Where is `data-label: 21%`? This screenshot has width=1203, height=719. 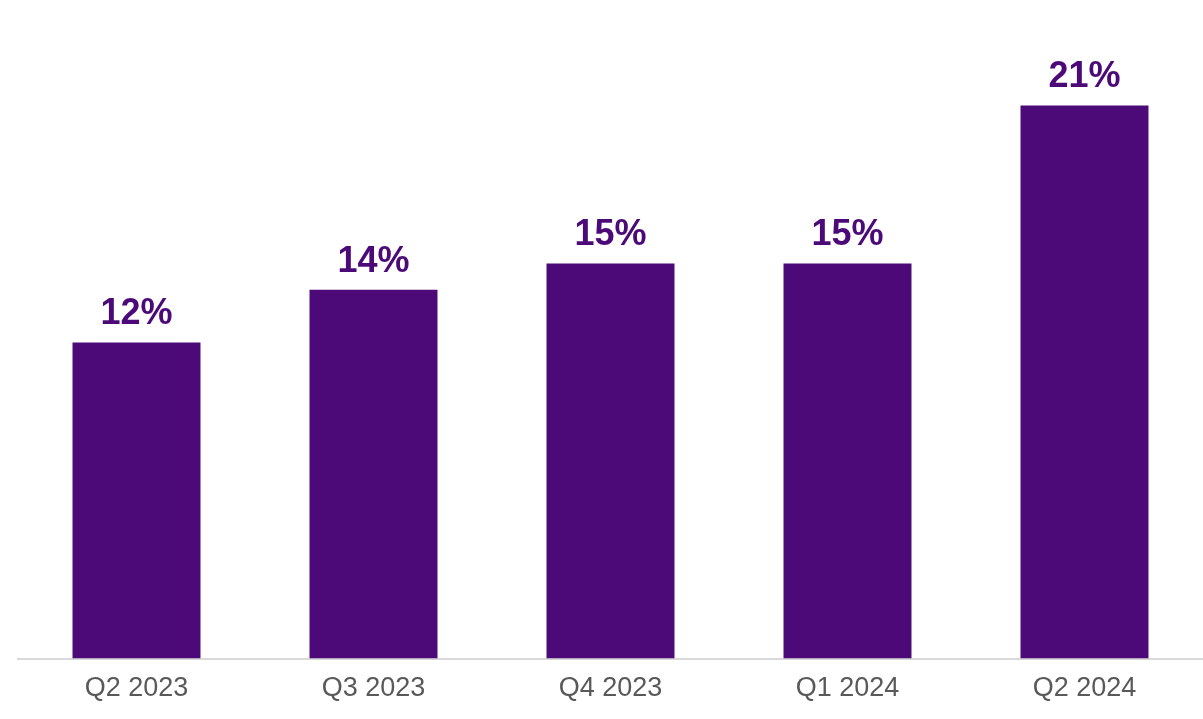
data-label: 21% is located at coordinates (1084, 75).